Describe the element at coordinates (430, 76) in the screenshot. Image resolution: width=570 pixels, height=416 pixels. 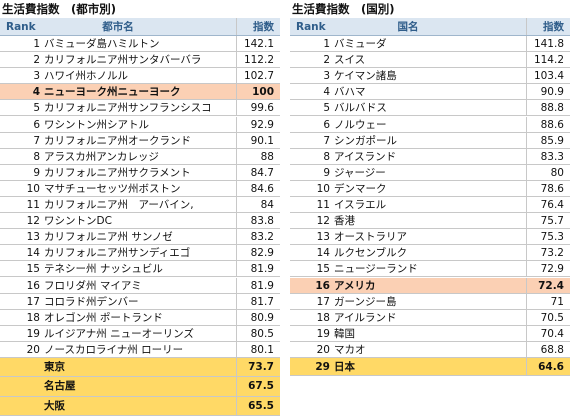
I see `row: 3 ケイマン諸島 103.4` at that location.